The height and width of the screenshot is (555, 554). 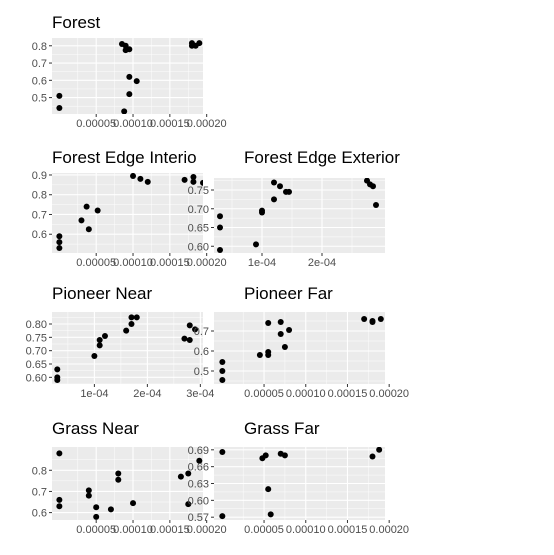 What do you see at coordinates (198, 451) in the screenshot?
I see `y-tick-label: 0.69` at bounding box center [198, 451].